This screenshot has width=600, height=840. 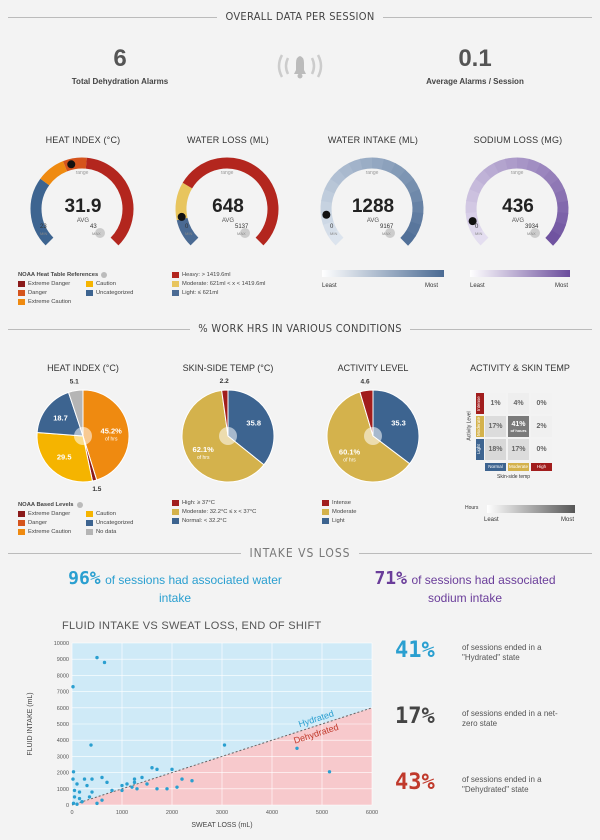 I want to click on heatmap-cell-value: 17%, so click(x=495, y=426).